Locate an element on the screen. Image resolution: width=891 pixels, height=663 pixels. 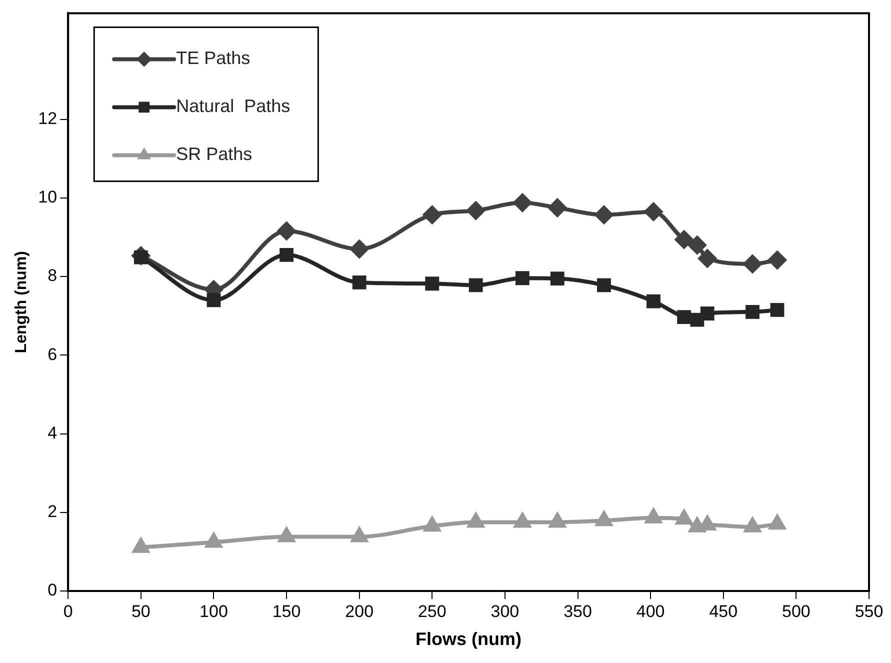
y-tick-label: 10 is located at coordinates (48, 197).